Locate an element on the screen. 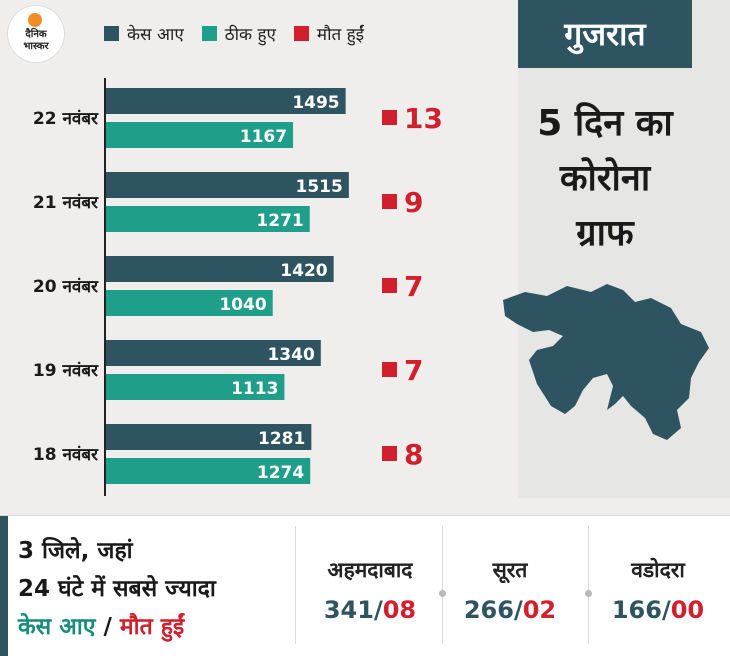 The height and width of the screenshot is (656, 730). data-label-deaths: 13 is located at coordinates (423, 118).